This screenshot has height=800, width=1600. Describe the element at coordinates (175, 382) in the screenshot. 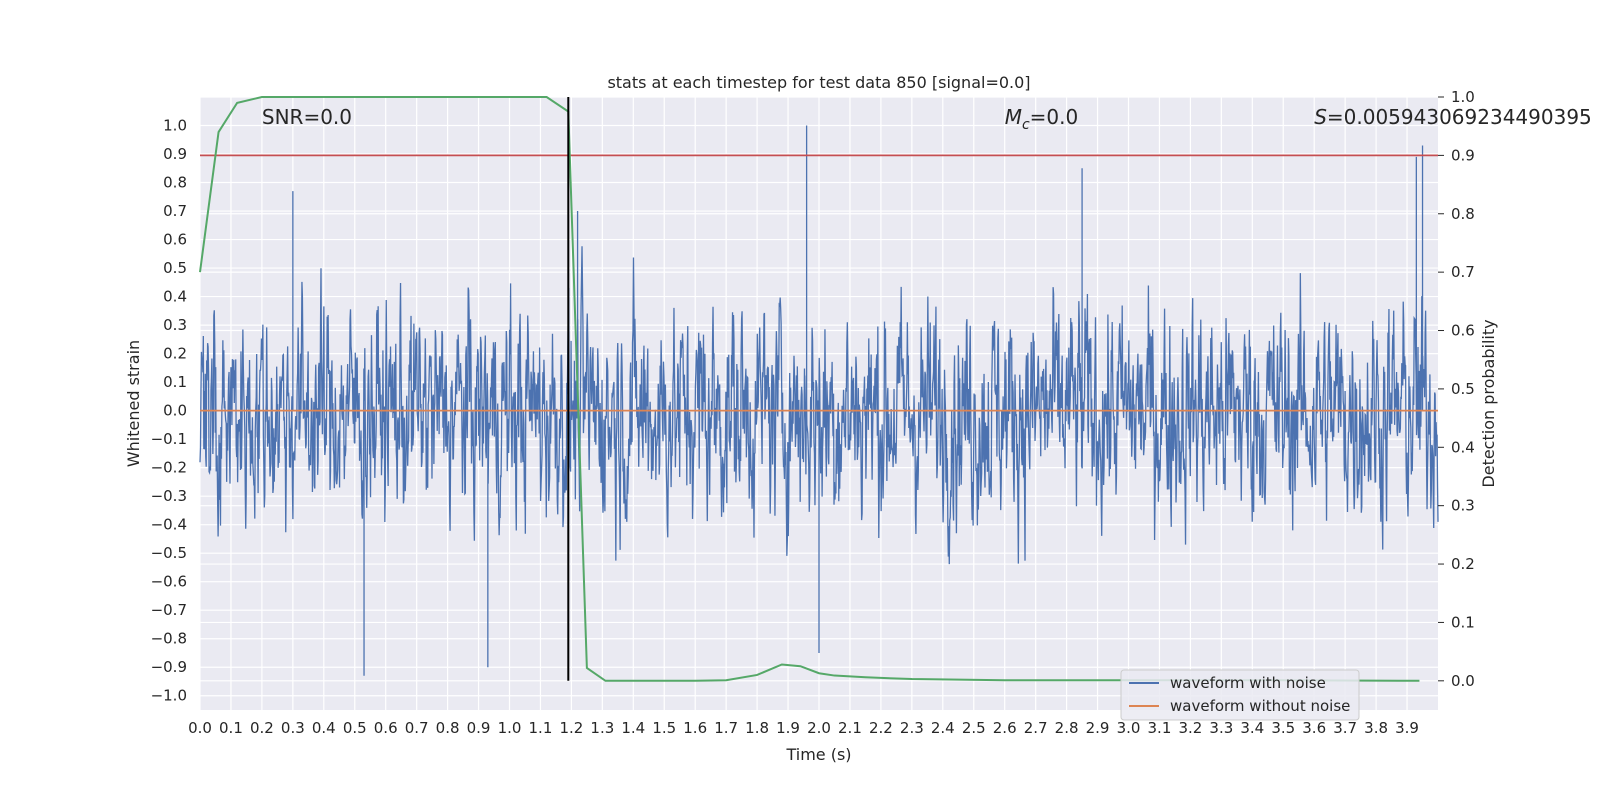

I see `y-tick-label: 0.1` at that location.